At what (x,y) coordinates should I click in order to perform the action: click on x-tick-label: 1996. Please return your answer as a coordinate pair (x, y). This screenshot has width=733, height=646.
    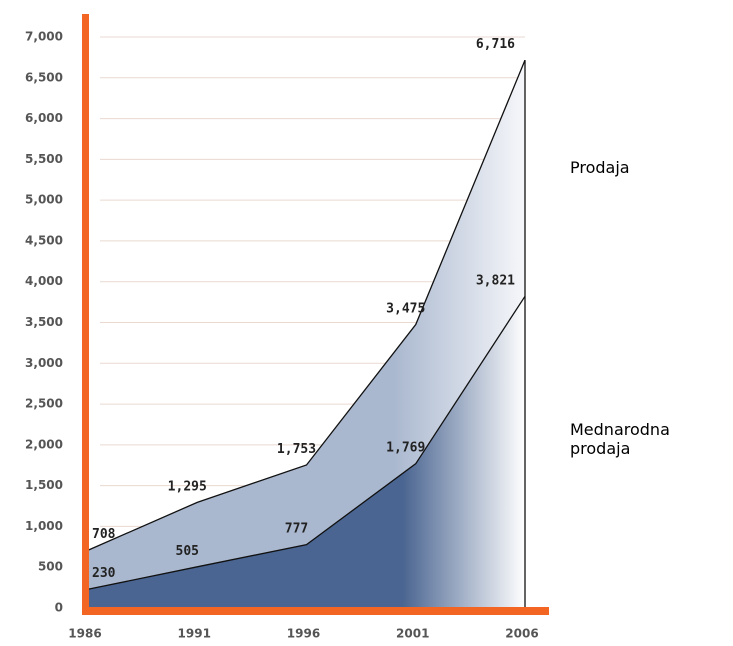
    Looking at the image, I should click on (303, 634).